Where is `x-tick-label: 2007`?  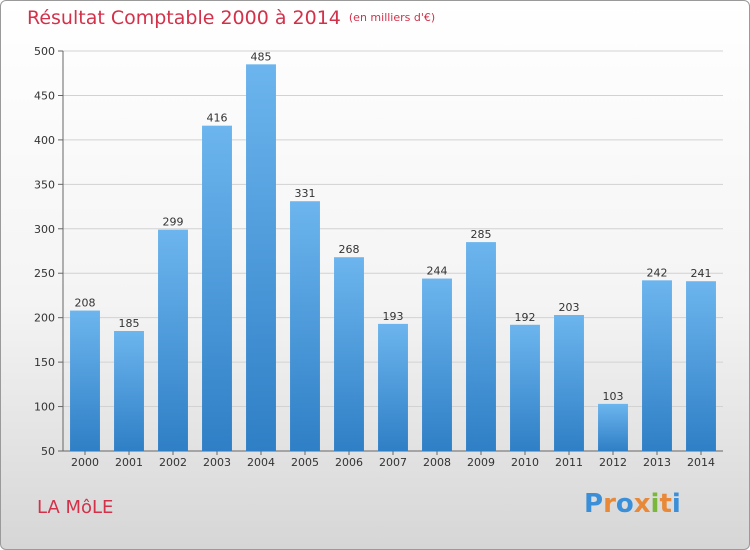 x-tick-label: 2007 is located at coordinates (393, 462).